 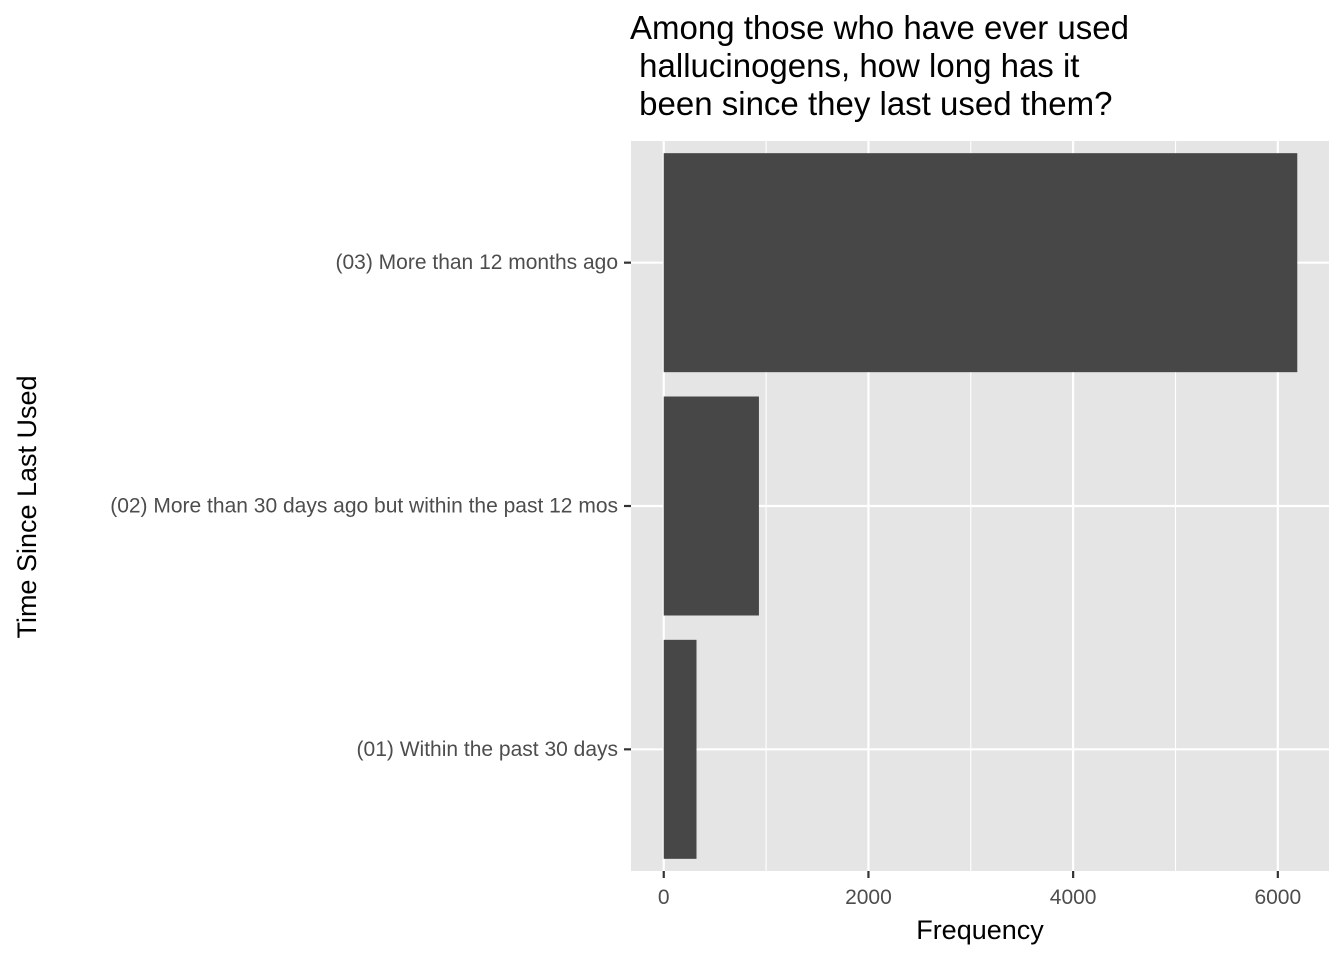 I want to click on chart-title-line-3: been since they last used them?, so click(x=871, y=103).